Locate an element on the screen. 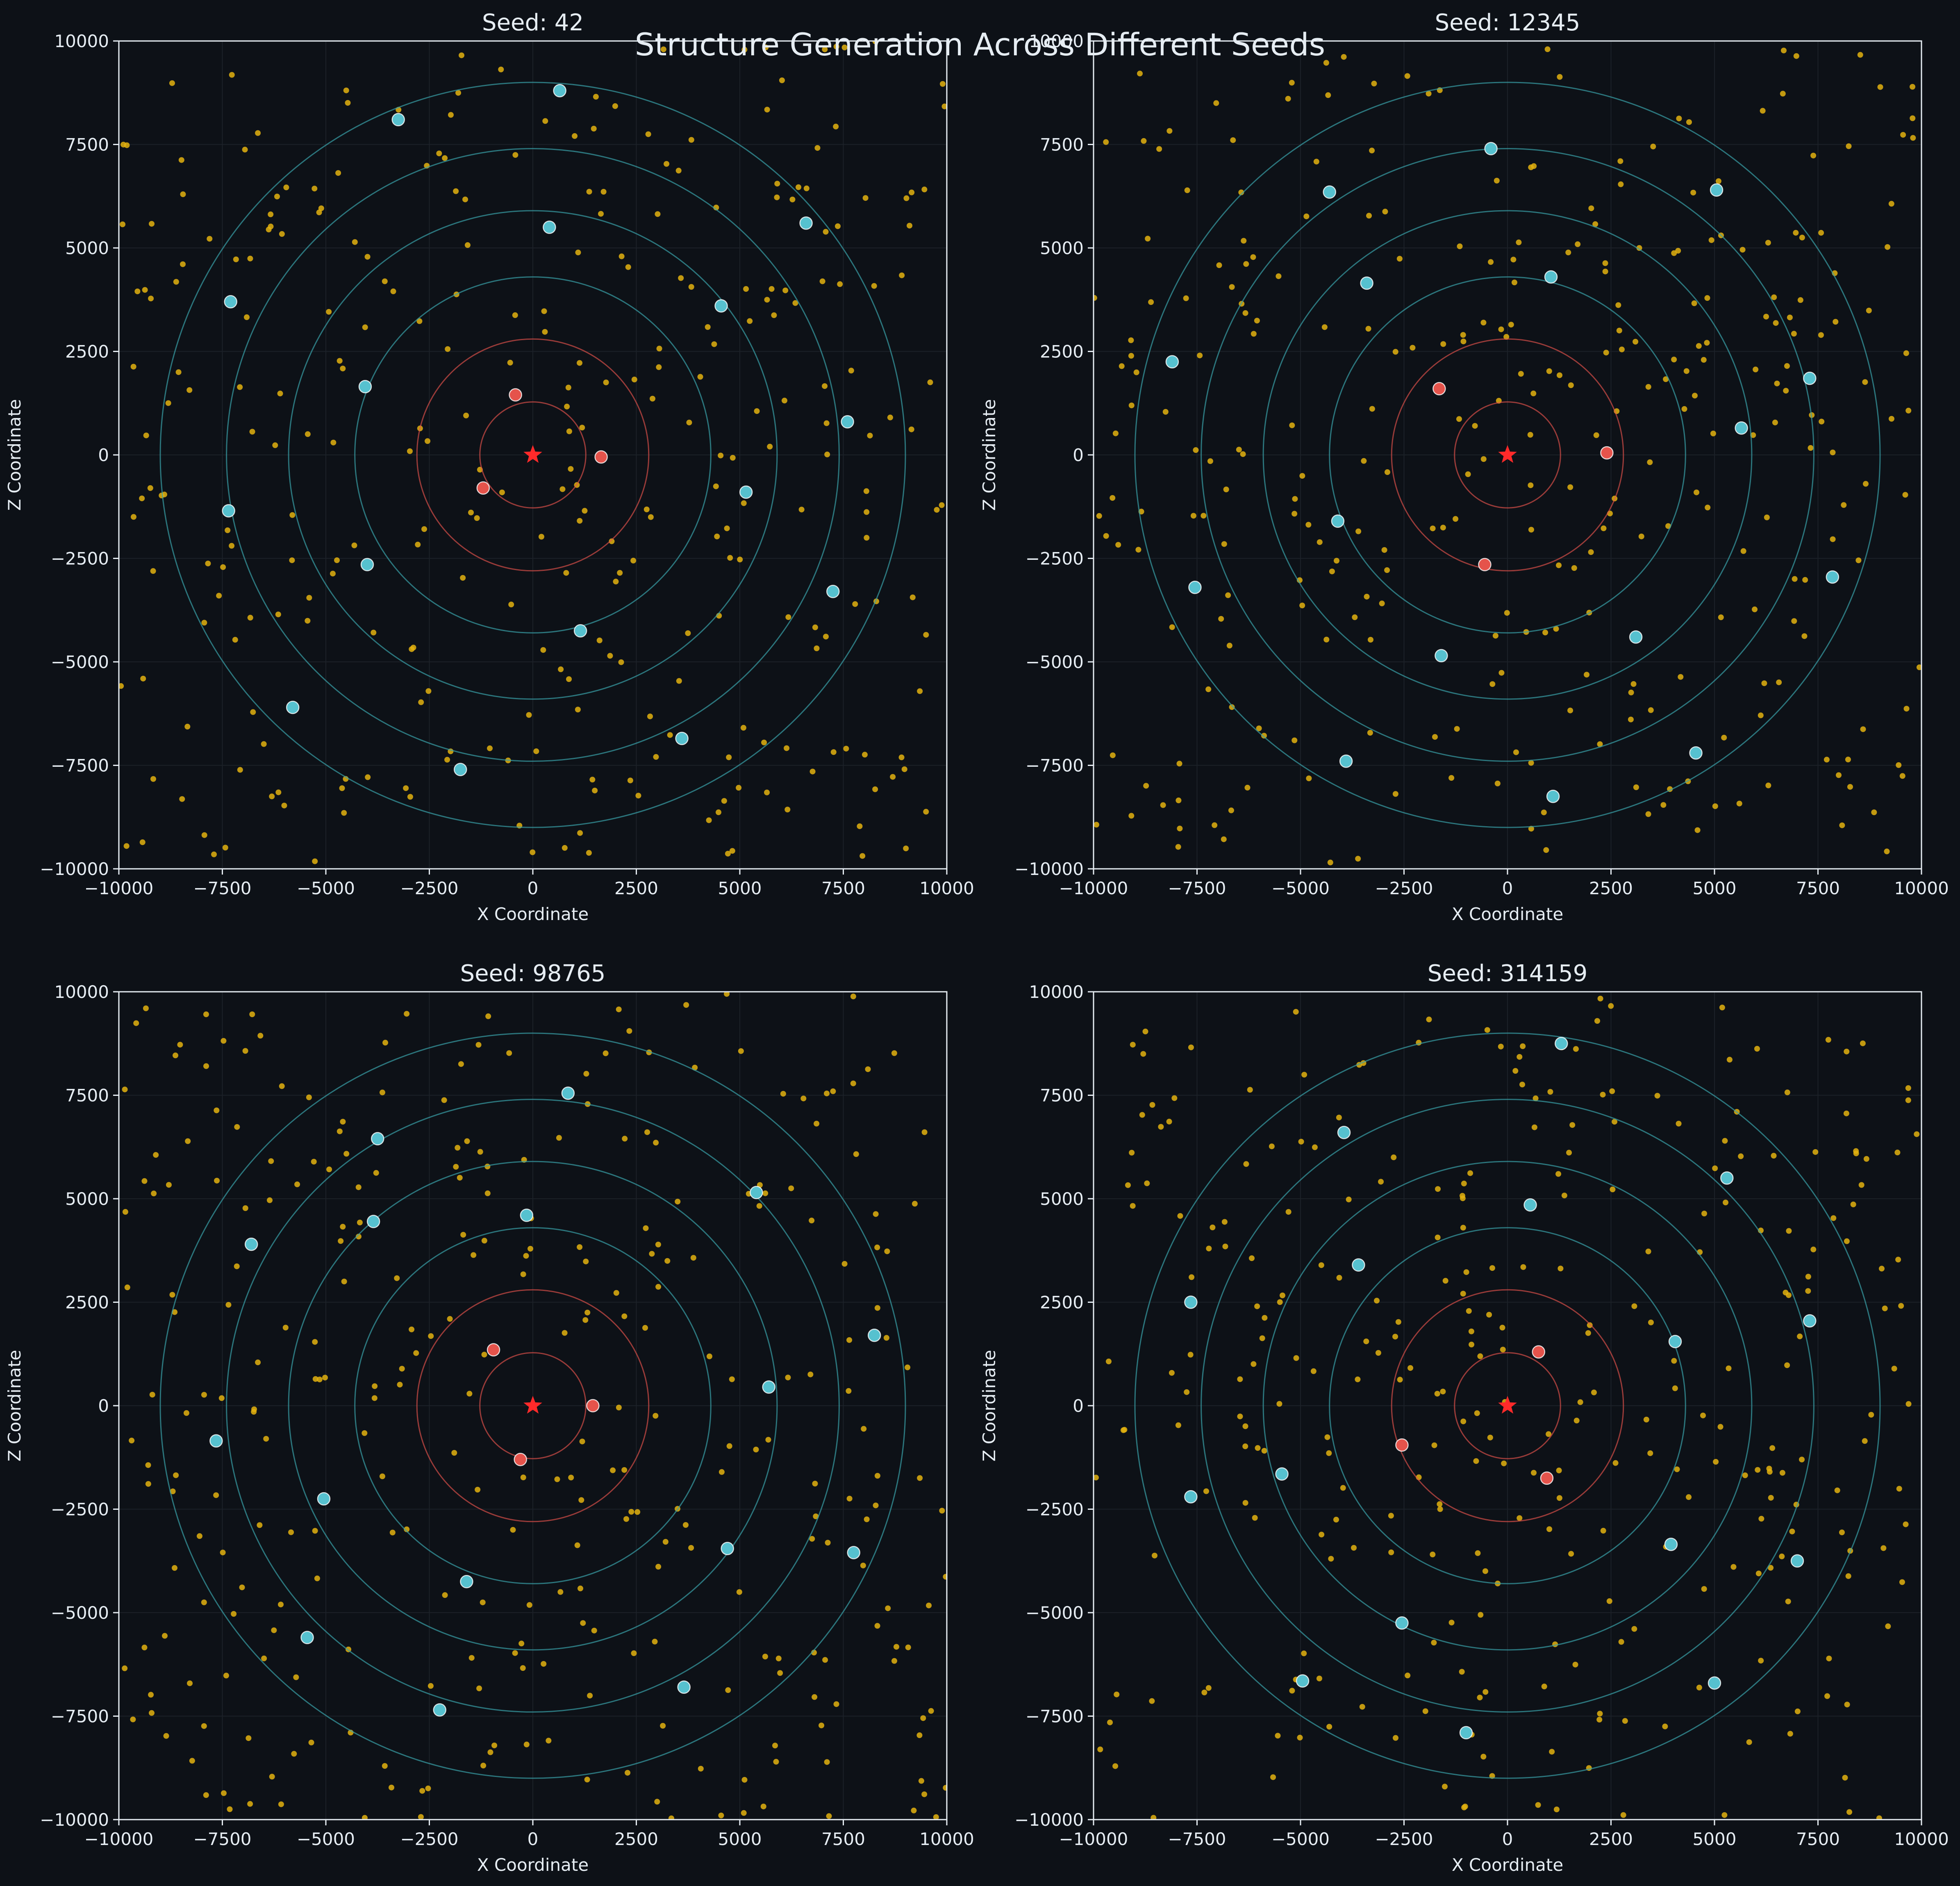 The height and width of the screenshot is (1886, 1960). y-axis-label: Z Coordinate is located at coordinates (989, 455).